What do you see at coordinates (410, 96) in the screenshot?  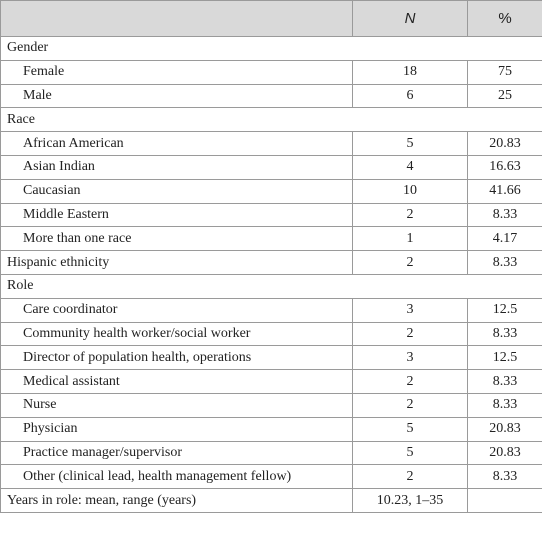 I see `n-cell: 6` at bounding box center [410, 96].